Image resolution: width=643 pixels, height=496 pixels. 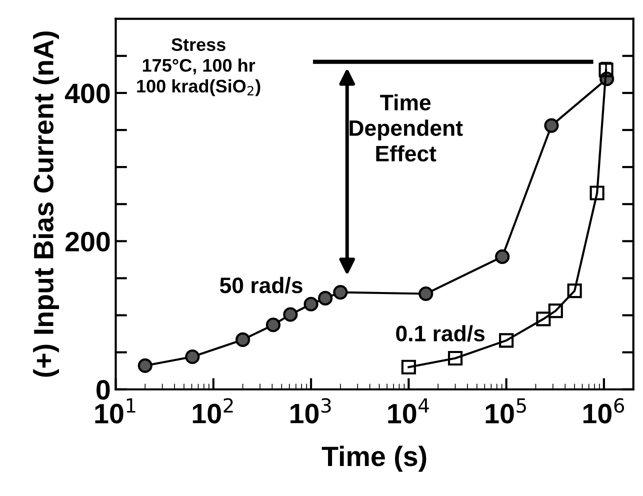 I want to click on x-tick-label: 10$^{3}$, so click(x=310, y=411).